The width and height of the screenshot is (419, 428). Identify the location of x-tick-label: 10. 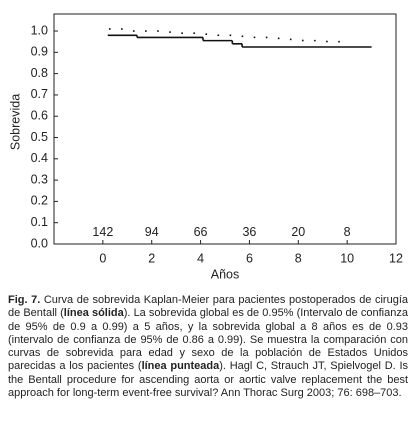
(347, 258).